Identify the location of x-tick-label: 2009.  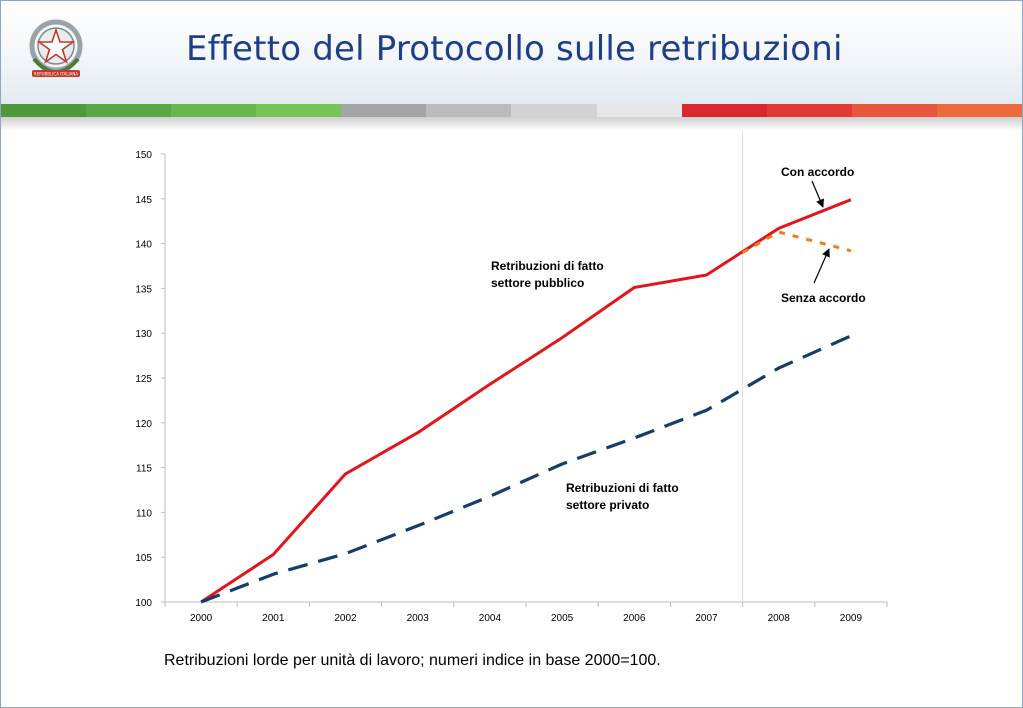
(851, 618).